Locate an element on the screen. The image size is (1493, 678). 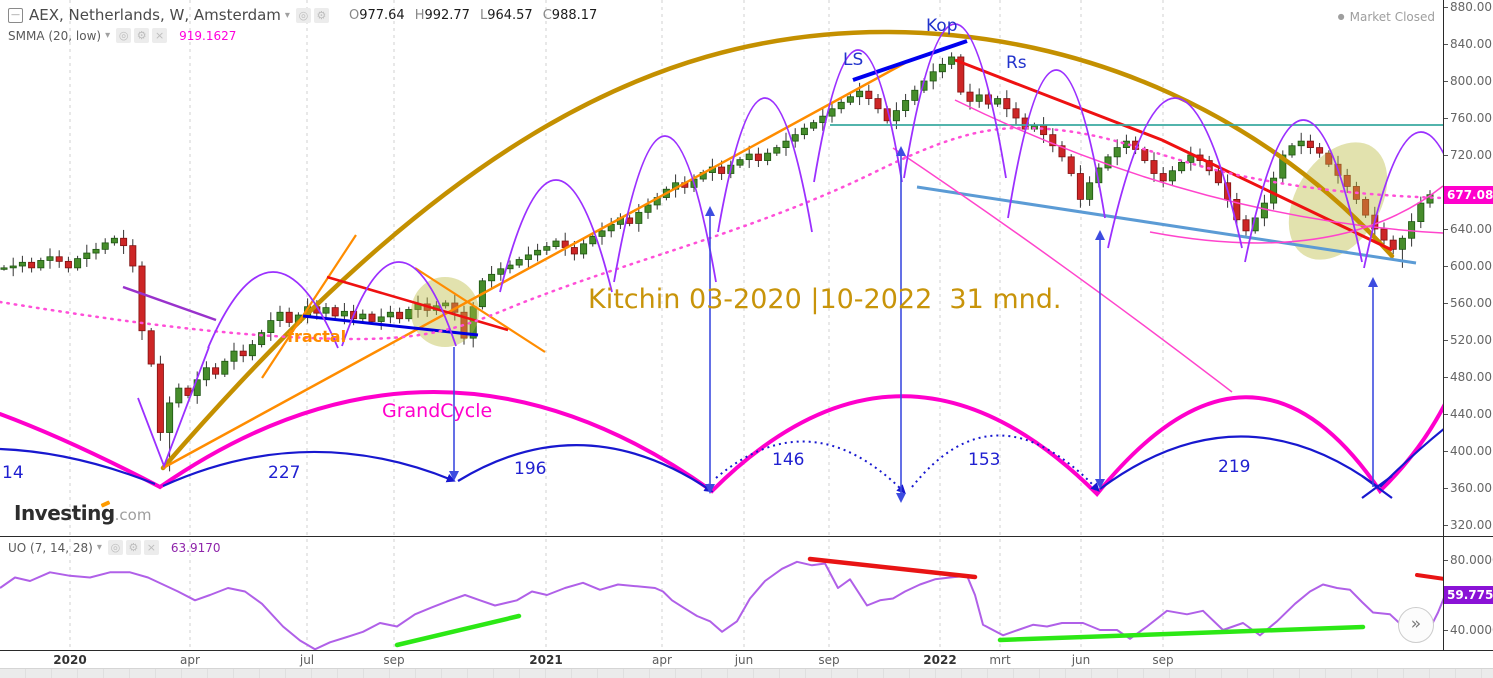
grandcycle-label: GrandCycle is located at coordinates (437, 411).